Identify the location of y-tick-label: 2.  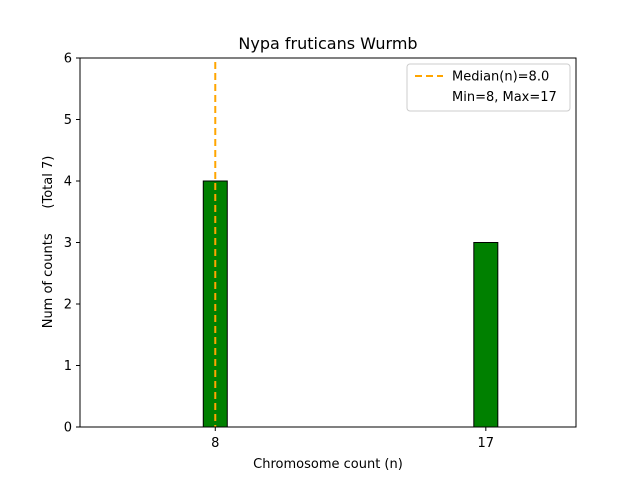
(68, 305).